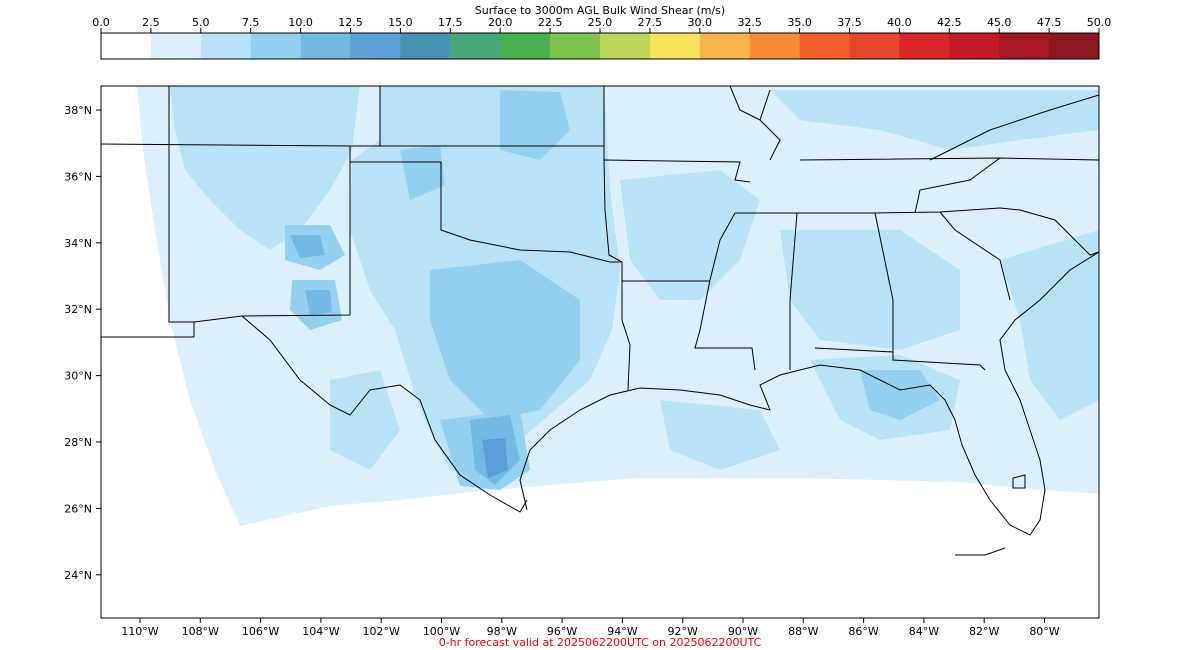  I want to click on longitude-label: 96°W, so click(562, 631).